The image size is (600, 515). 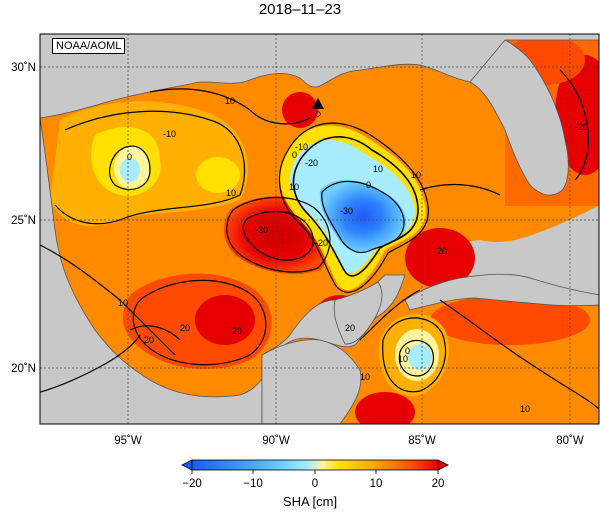 I want to click on lat-label: 20˚N, so click(x=23, y=369).